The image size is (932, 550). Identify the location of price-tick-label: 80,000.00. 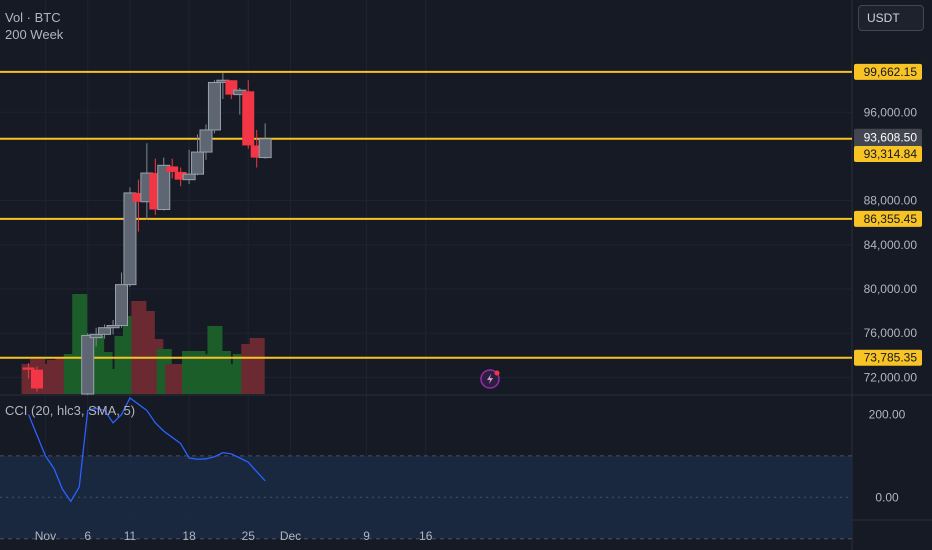
(891, 289).